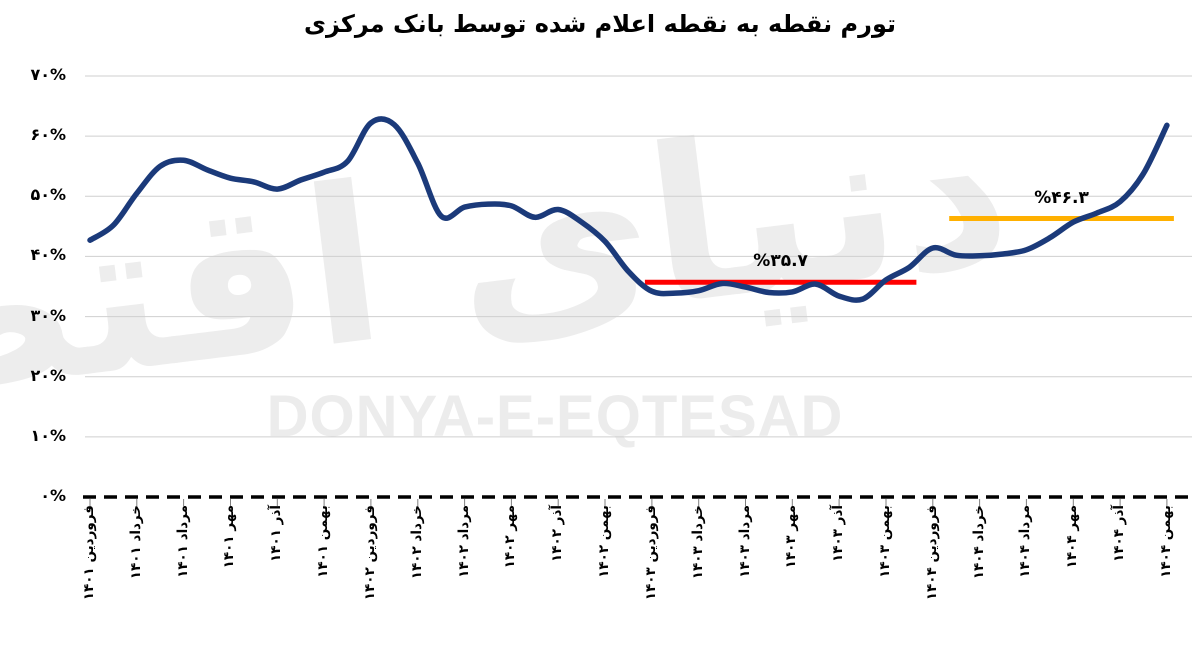  Describe the element at coordinates (978, 542) in the screenshot. I see `x-axis-label: خرداد ۱۴۰۴` at that location.